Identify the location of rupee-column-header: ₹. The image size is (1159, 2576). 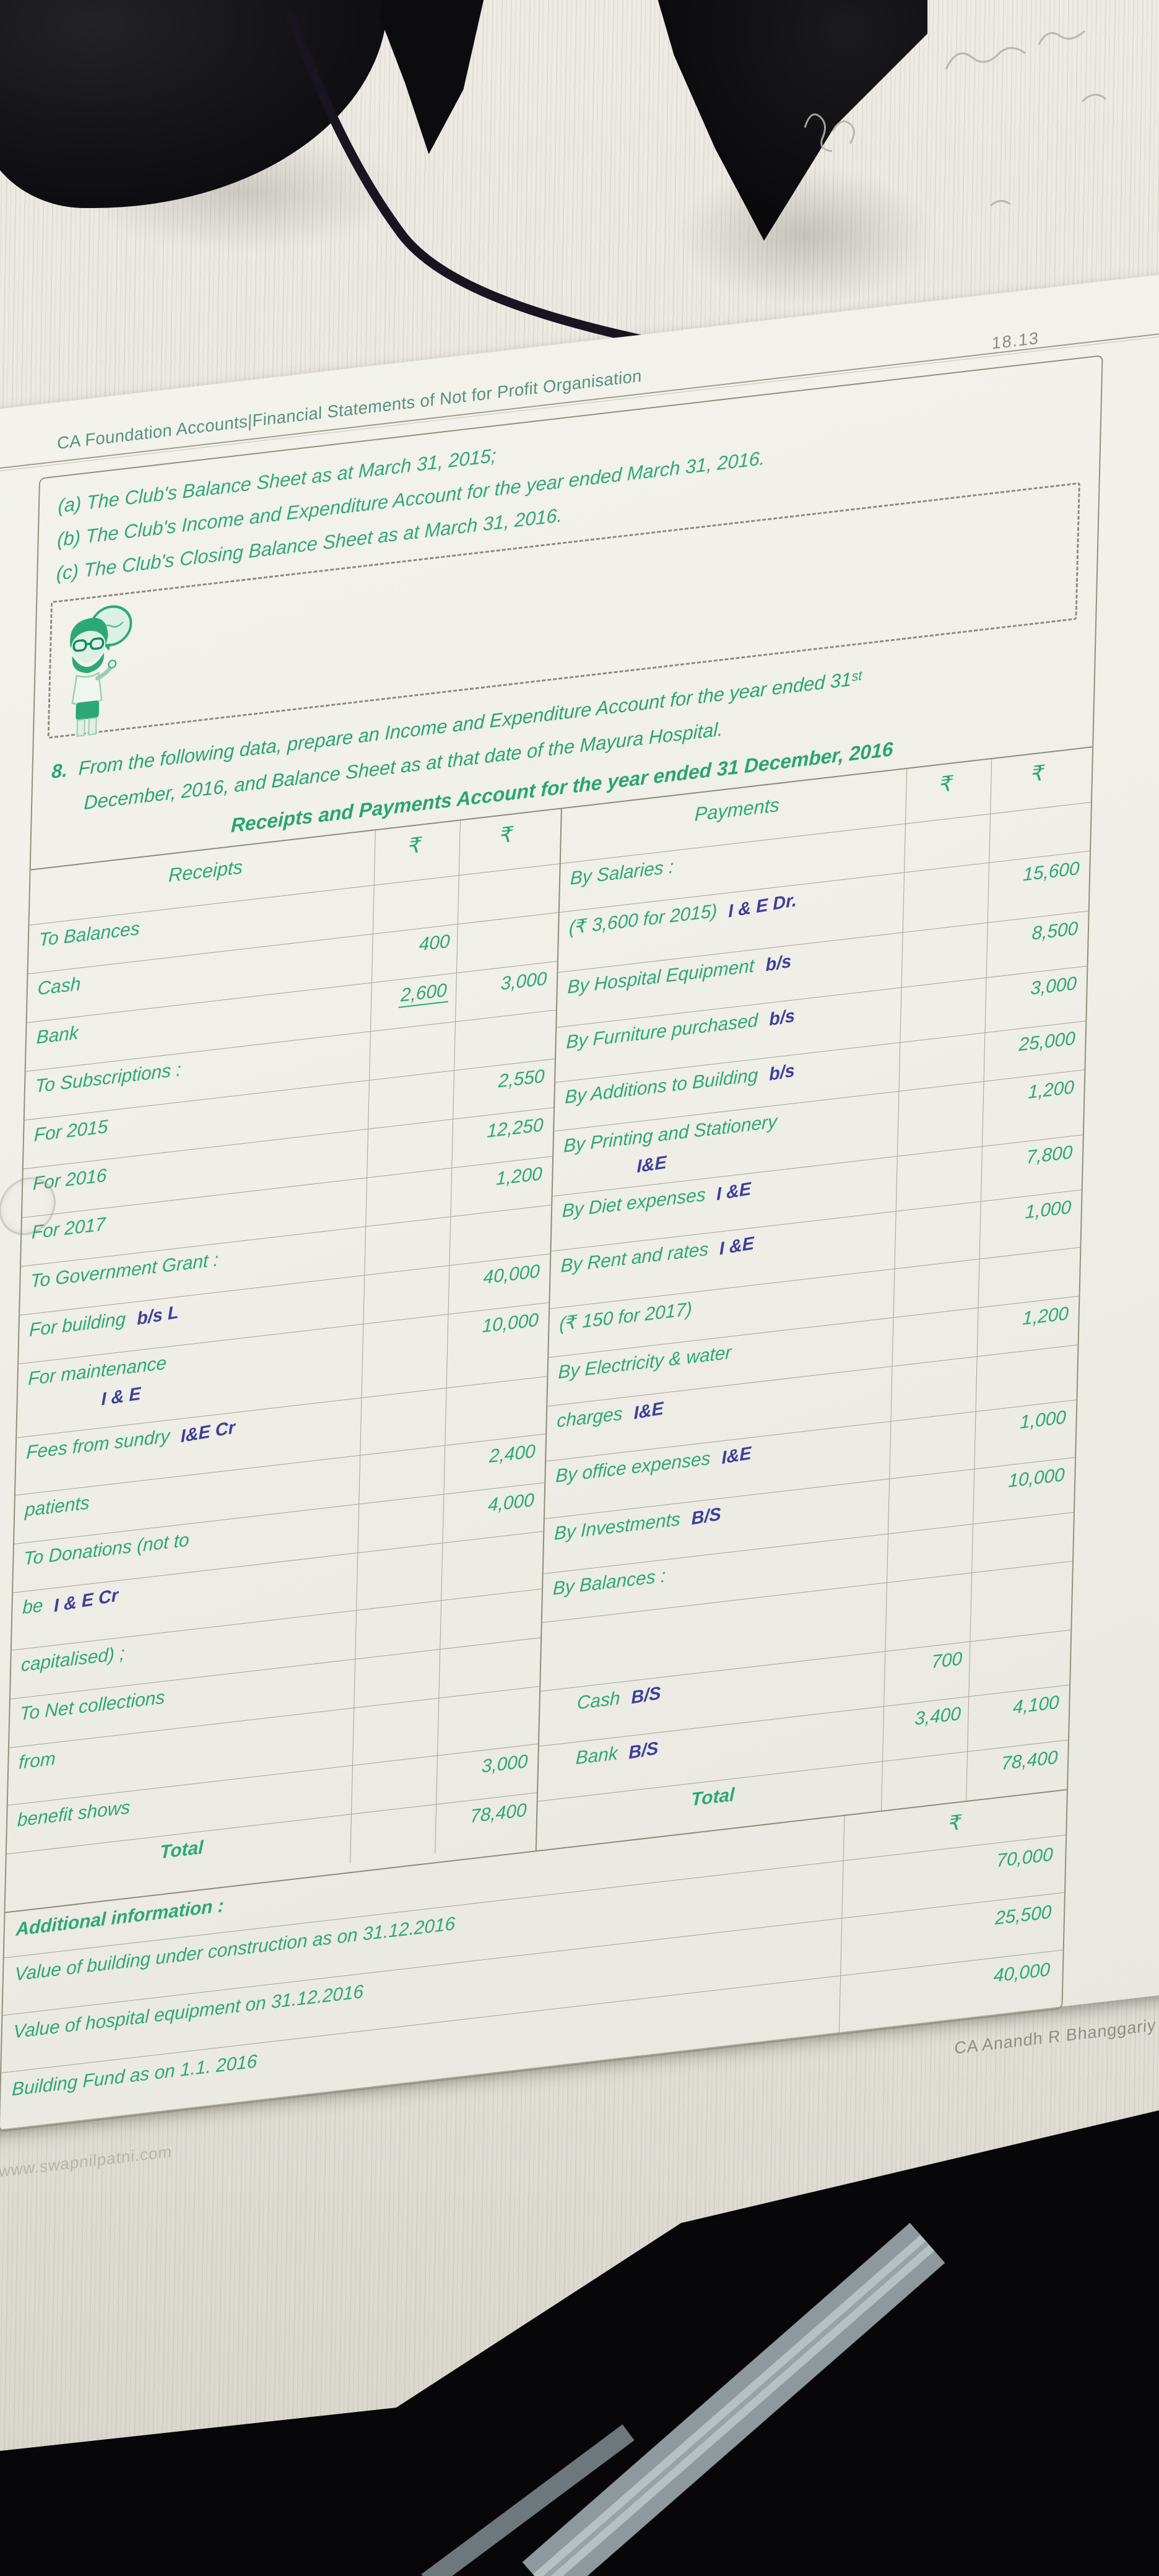
(418, 853).